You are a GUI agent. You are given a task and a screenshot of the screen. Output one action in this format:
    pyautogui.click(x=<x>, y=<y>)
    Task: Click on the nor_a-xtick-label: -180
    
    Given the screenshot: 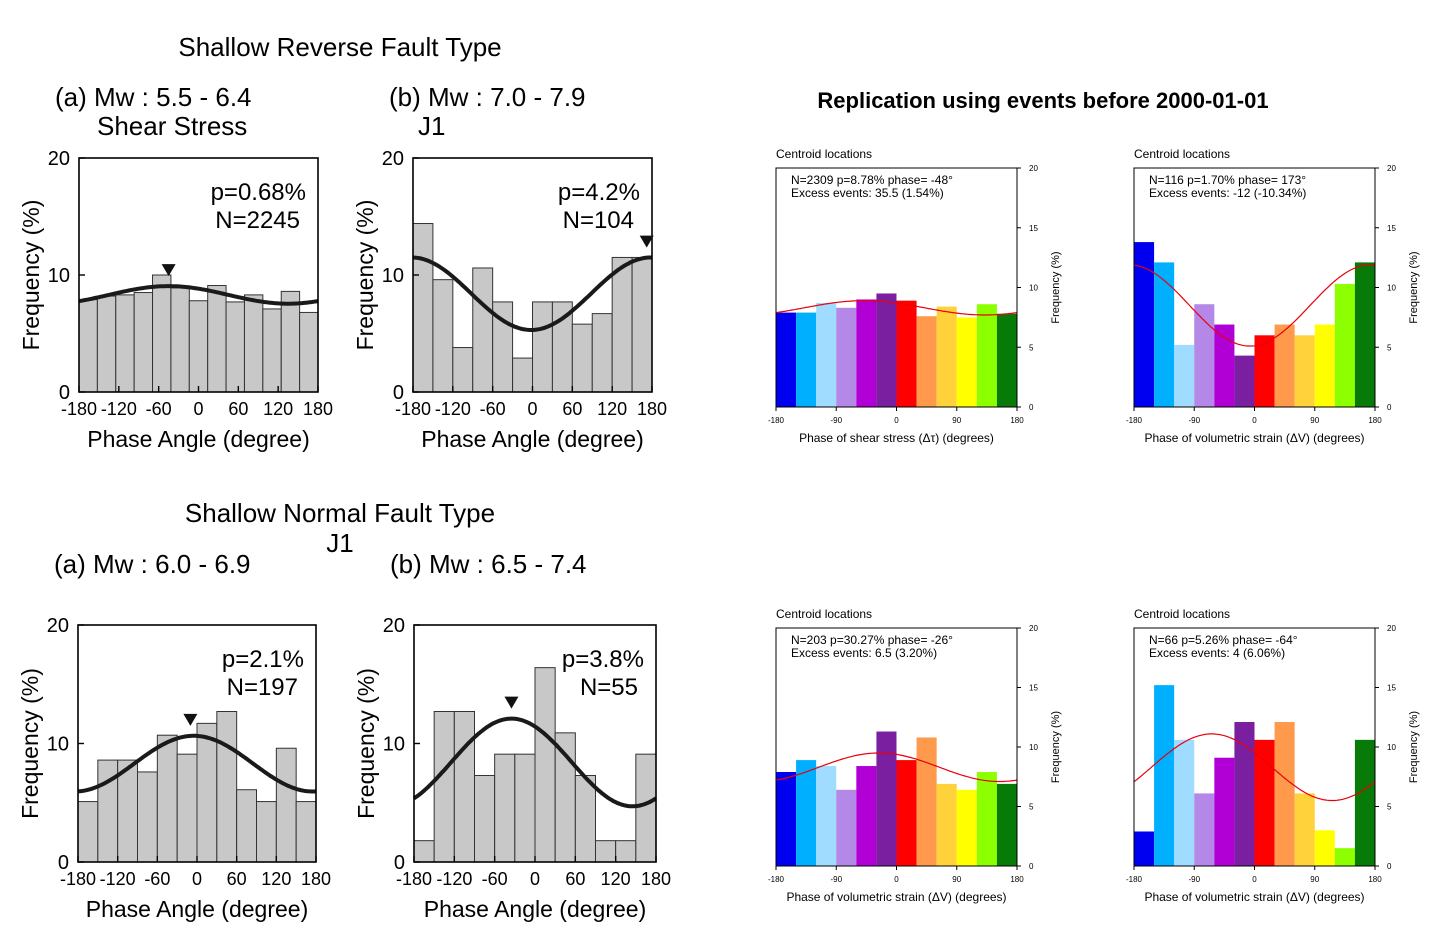 What is the action you would take?
    pyautogui.click(x=78, y=879)
    